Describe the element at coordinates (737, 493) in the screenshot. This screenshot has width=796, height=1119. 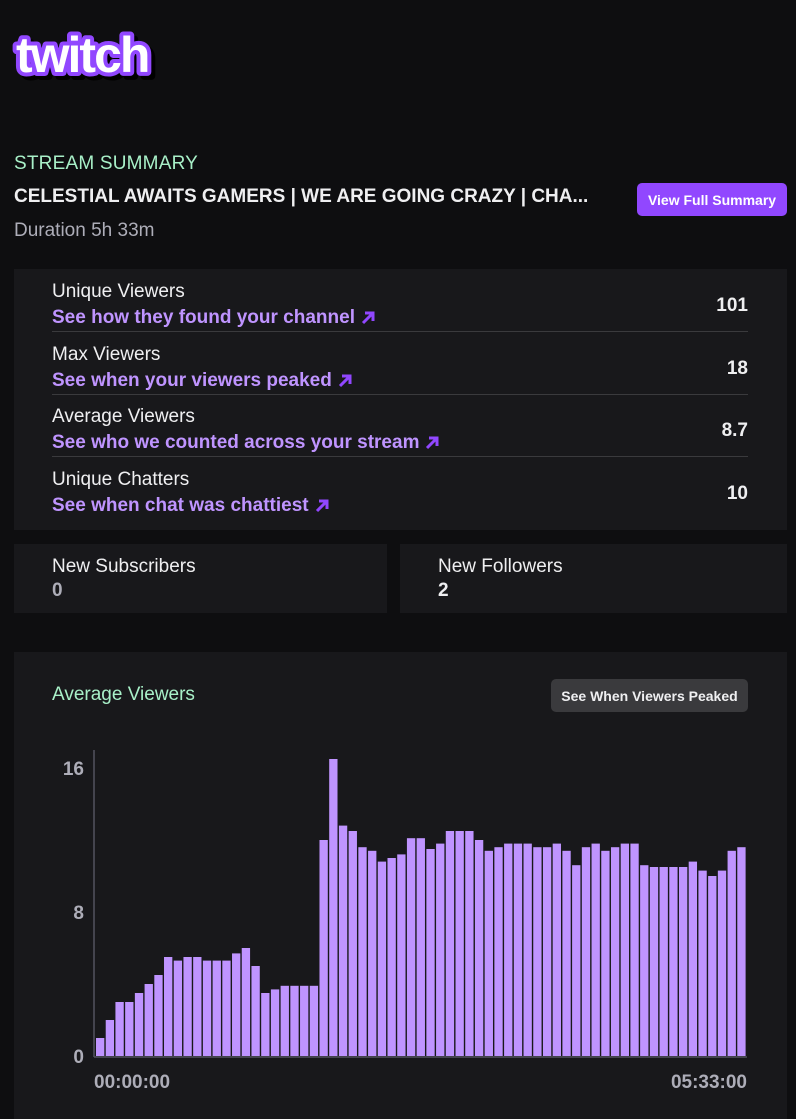
I see `stat-value: 10` at that location.